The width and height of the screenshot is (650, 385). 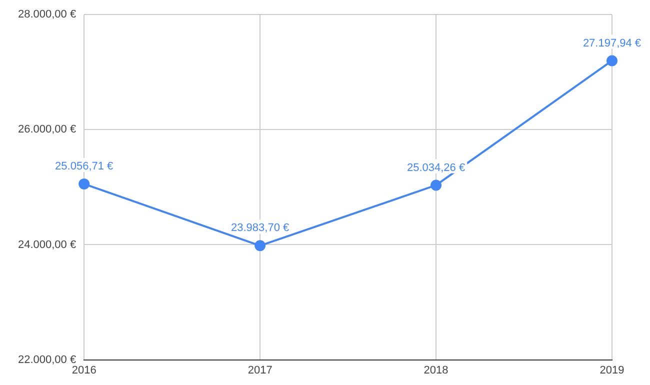 What do you see at coordinates (47, 360) in the screenshot?
I see `y-tick-label: 22.000,00 €` at bounding box center [47, 360].